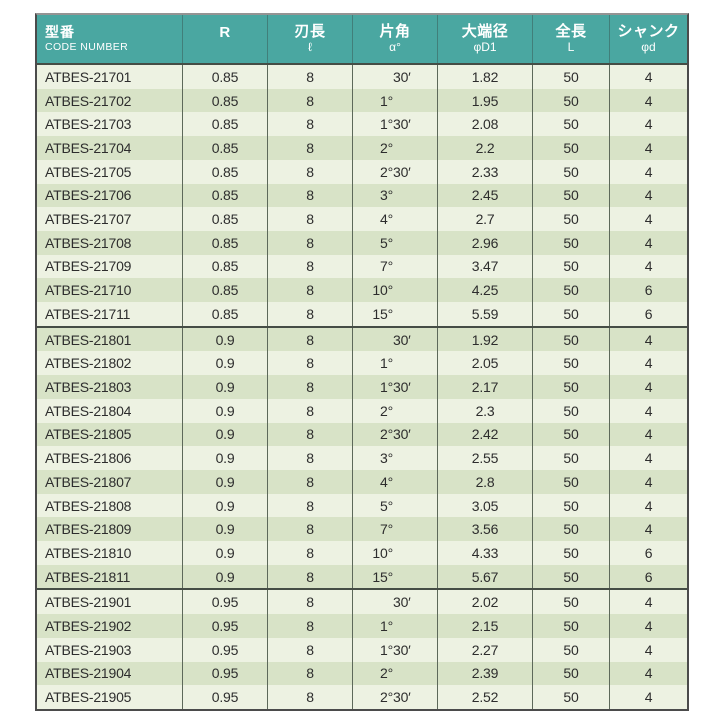  I want to click on cell-code-number: ATBES-21807, so click(88, 481).